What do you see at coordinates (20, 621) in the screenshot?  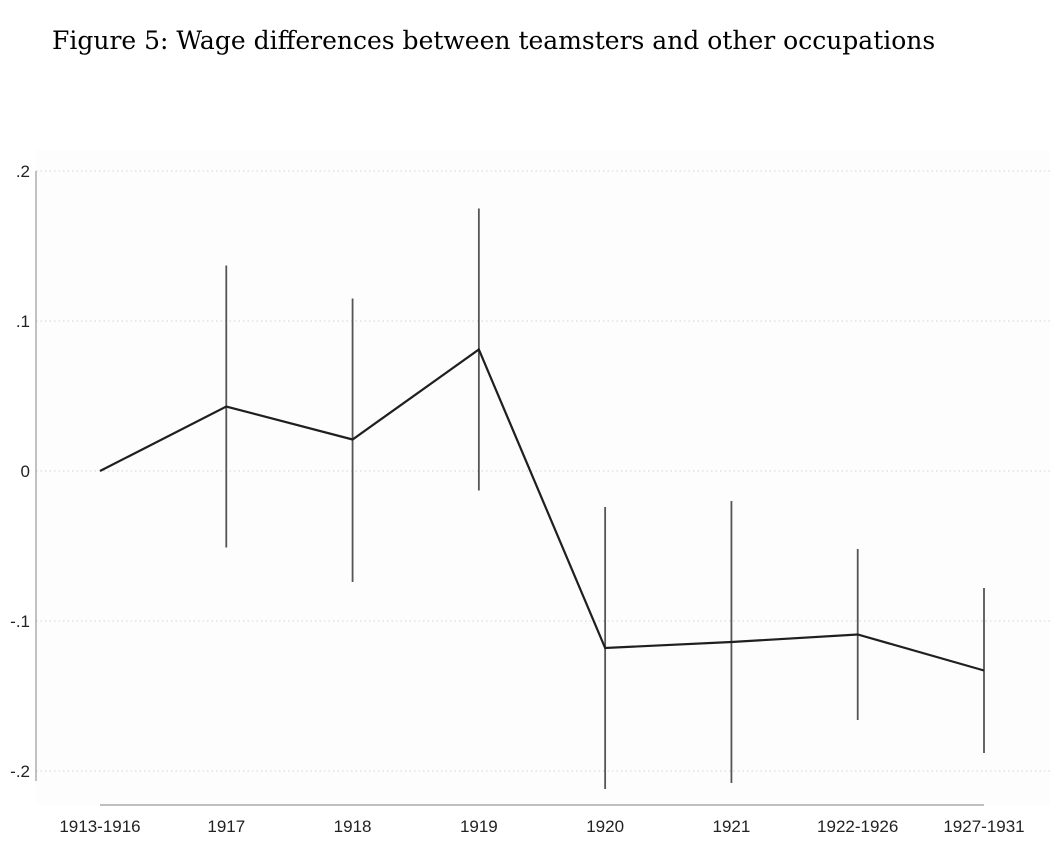 I see `y-tick-label: -.1` at bounding box center [20, 621].